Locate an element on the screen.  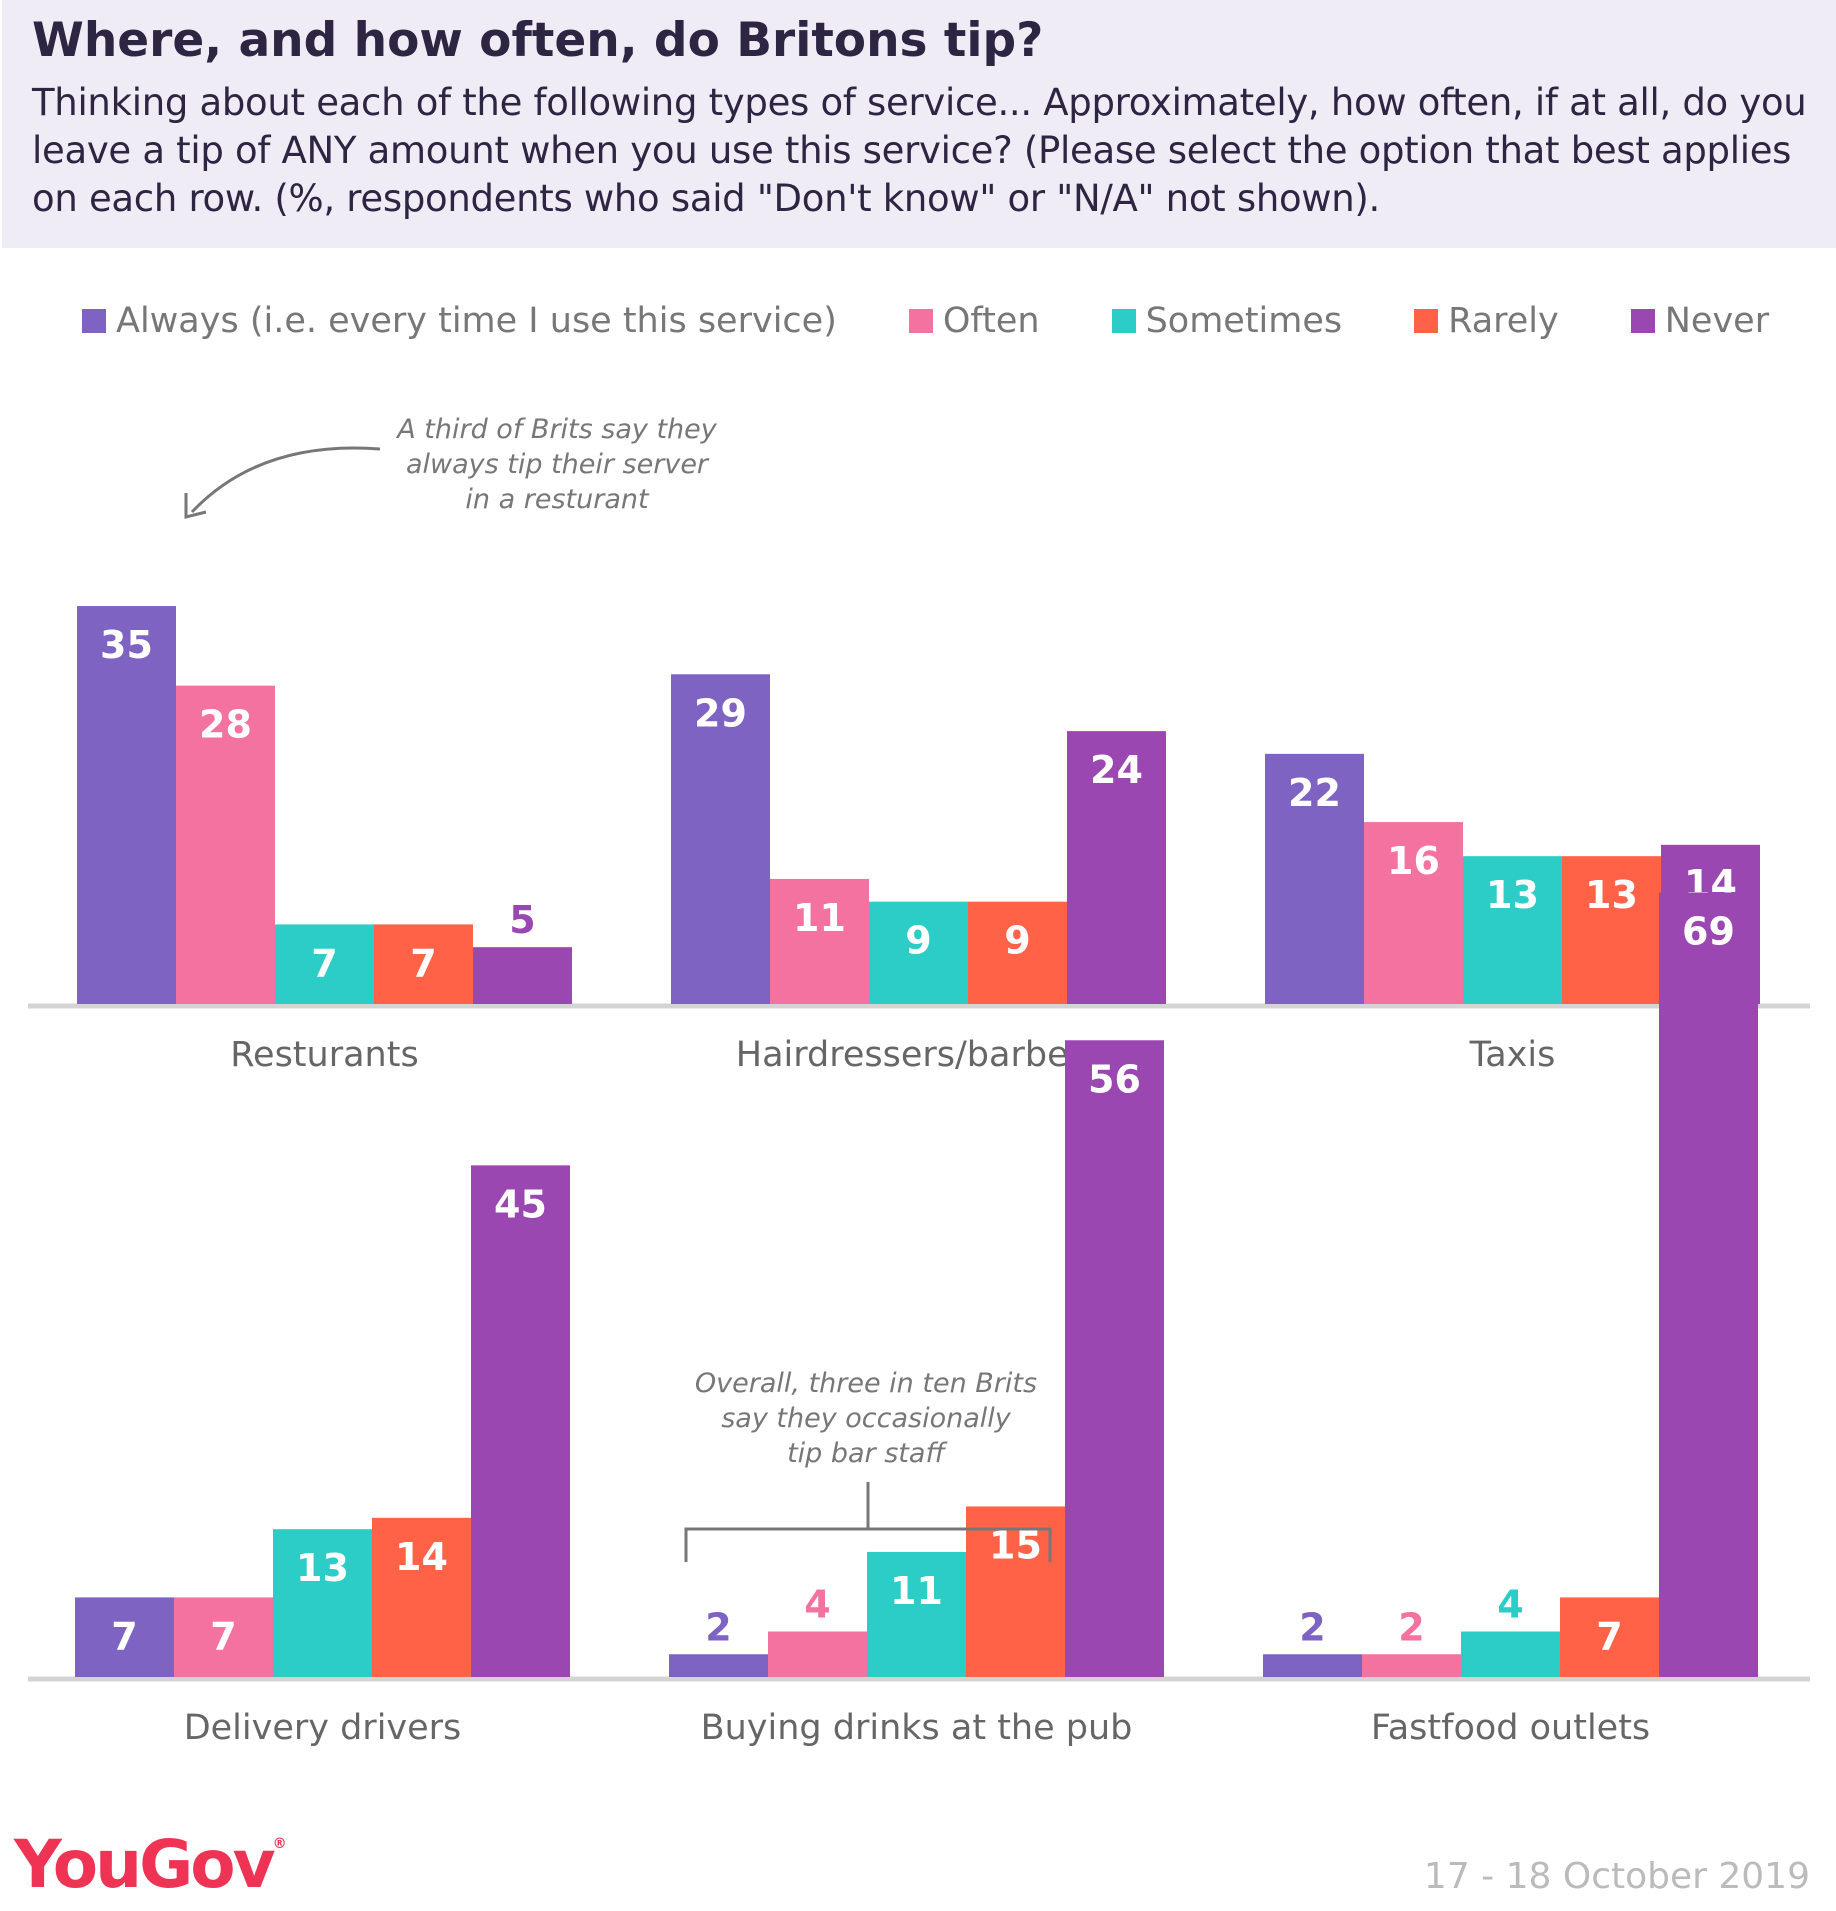
yougov-logo: YouGov® is located at coordinates (150, 1864).